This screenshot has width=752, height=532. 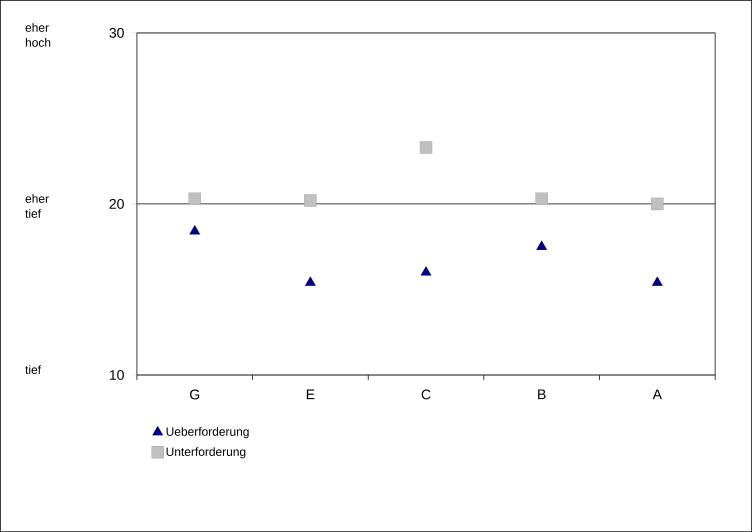 What do you see at coordinates (37, 206) in the screenshot?
I see `text: eher tief` at bounding box center [37, 206].